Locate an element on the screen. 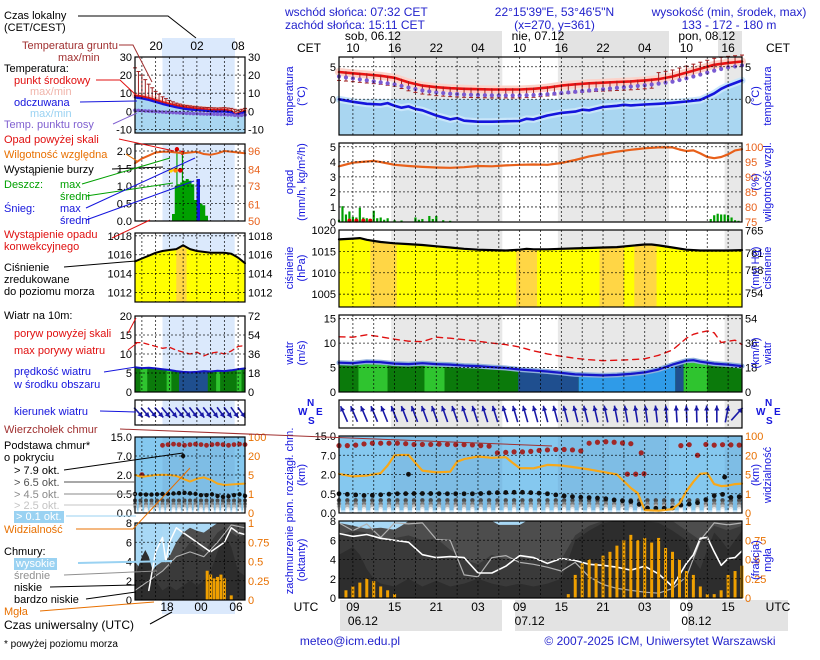 This screenshot has width=820, height=660. elevation-value: 133 - 172 - 180 m is located at coordinates (729, 25).